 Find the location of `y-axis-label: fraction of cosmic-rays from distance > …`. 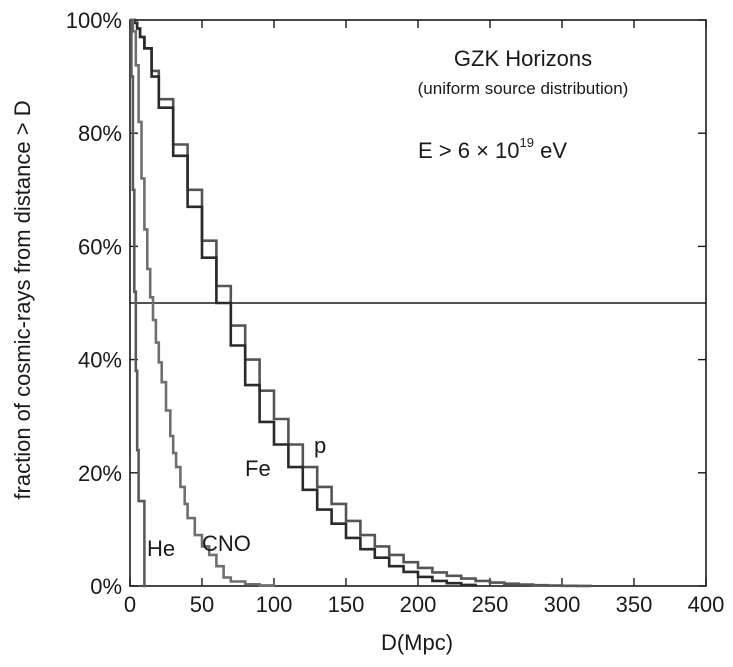

y-axis-label: fraction of cosmic-rays from distance > … is located at coordinates (22, 299).